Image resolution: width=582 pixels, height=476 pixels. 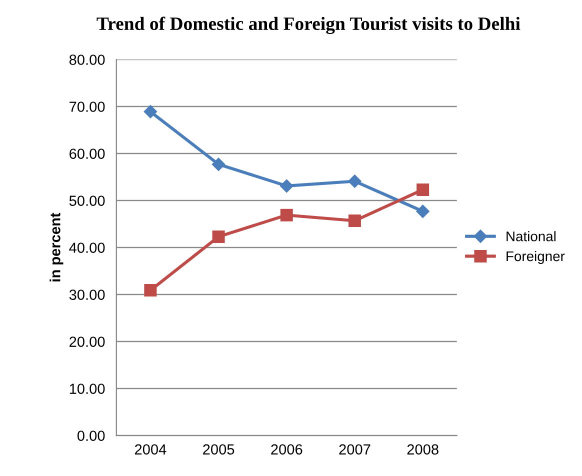 I want to click on y-tick-label: 40.00, so click(x=87, y=247).